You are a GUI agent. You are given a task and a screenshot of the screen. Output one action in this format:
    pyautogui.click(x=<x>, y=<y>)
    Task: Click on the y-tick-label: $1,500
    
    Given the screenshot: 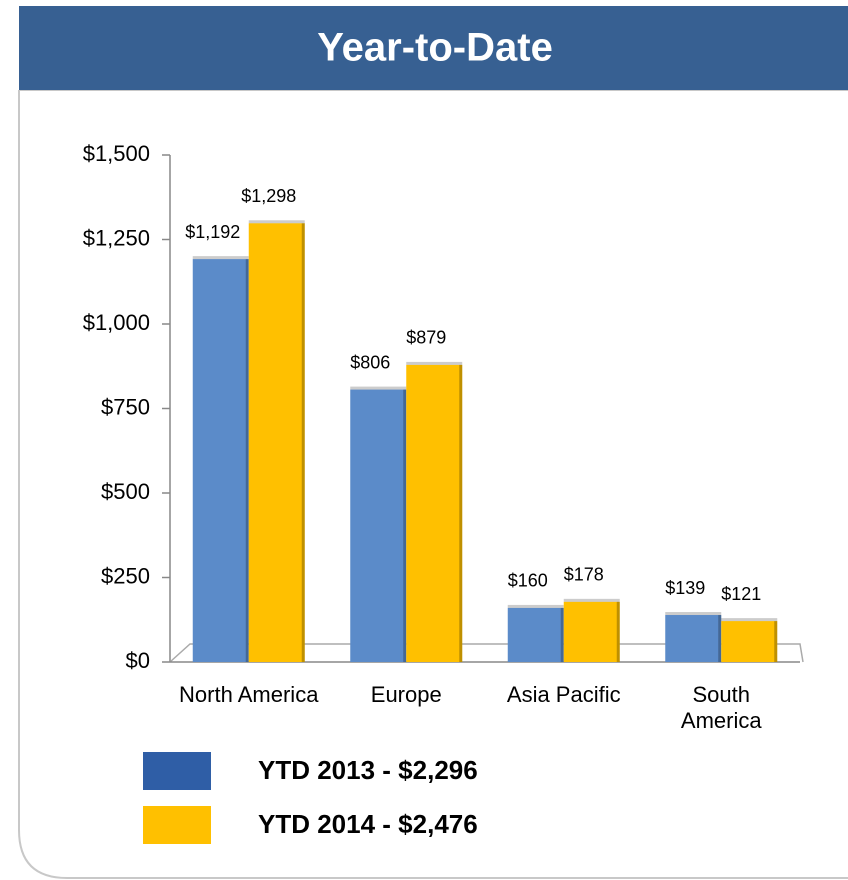 What is the action you would take?
    pyautogui.click(x=116, y=153)
    